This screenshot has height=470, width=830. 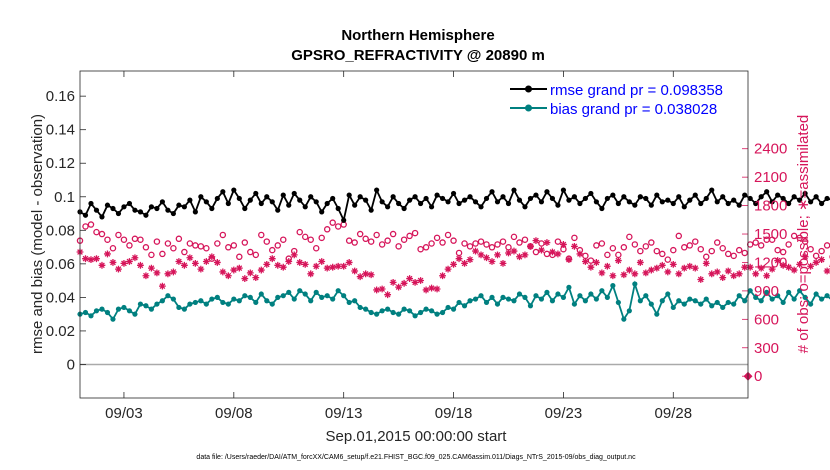 What do you see at coordinates (418, 55) in the screenshot?
I see `chart-subtitle: GPSRO_REFRACTIVITY @ 20890 m` at bounding box center [418, 55].